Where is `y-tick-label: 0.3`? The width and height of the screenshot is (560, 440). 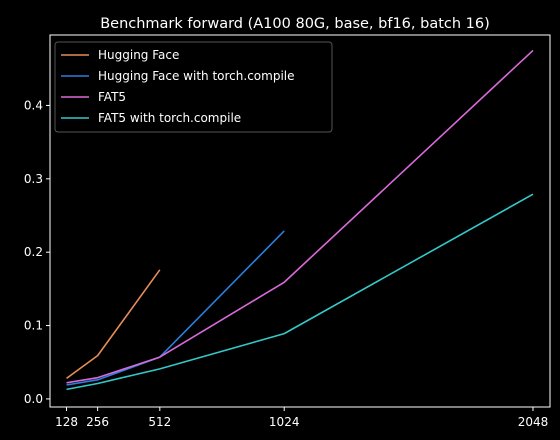 y-tick-label: 0.3 is located at coordinates (33, 179).